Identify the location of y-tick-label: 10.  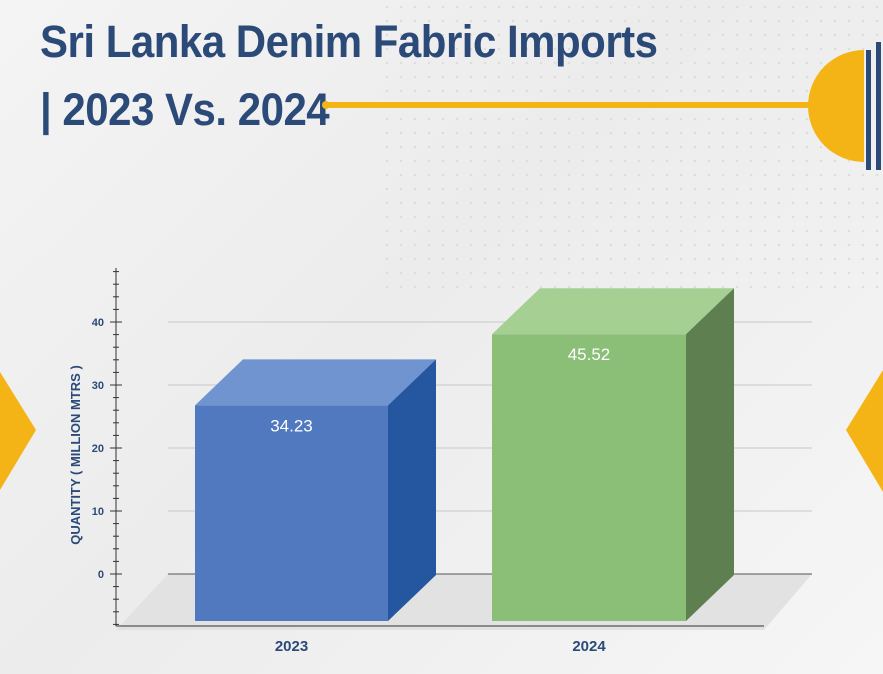
(98, 512).